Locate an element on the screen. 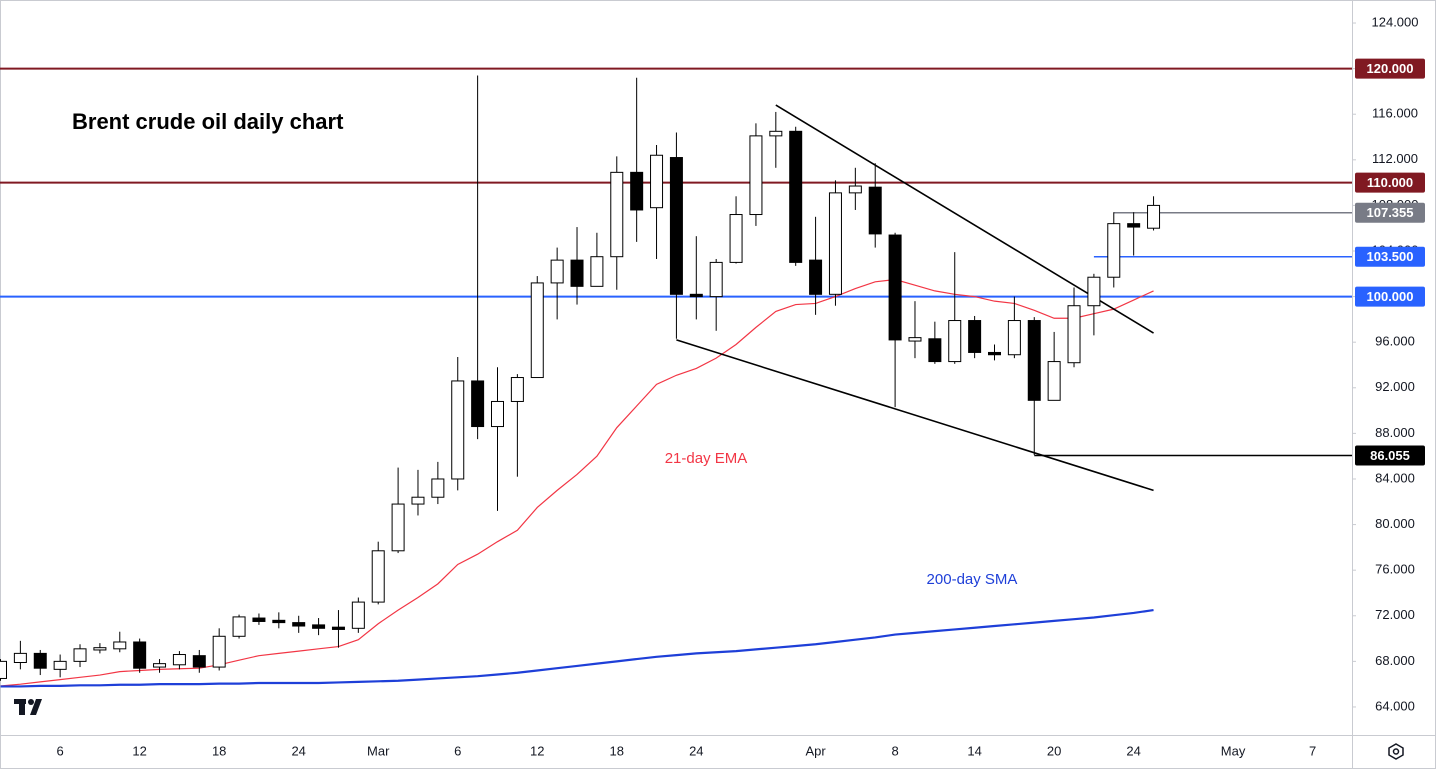 This screenshot has width=1436, height=769. price-label: 103.500 is located at coordinates (1390, 256).